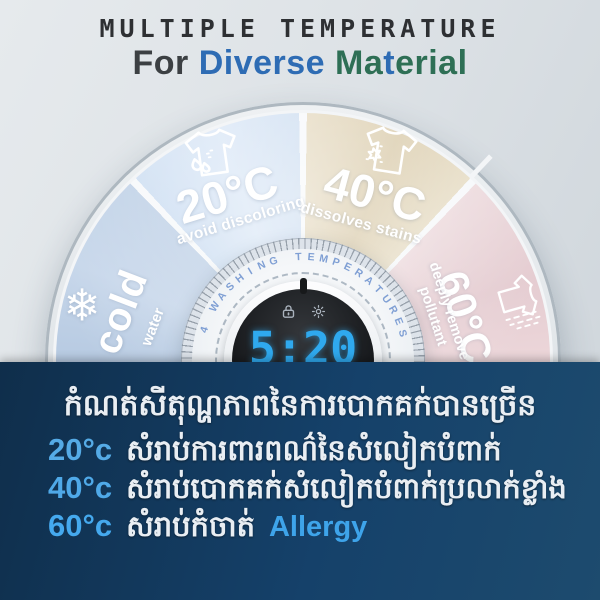 The height and width of the screenshot is (600, 600). I want to click on subtitle-word-diverse: Diverse, so click(267, 63).